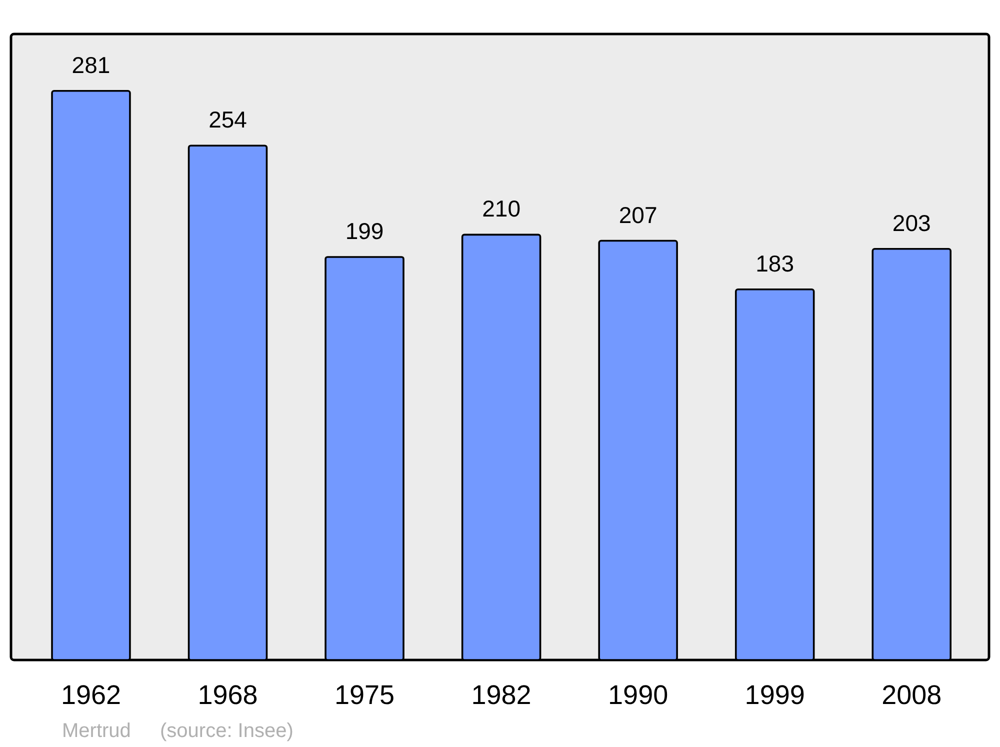 This screenshot has width=1000, height=747. I want to click on x-tick-label: 1999, so click(774, 695).